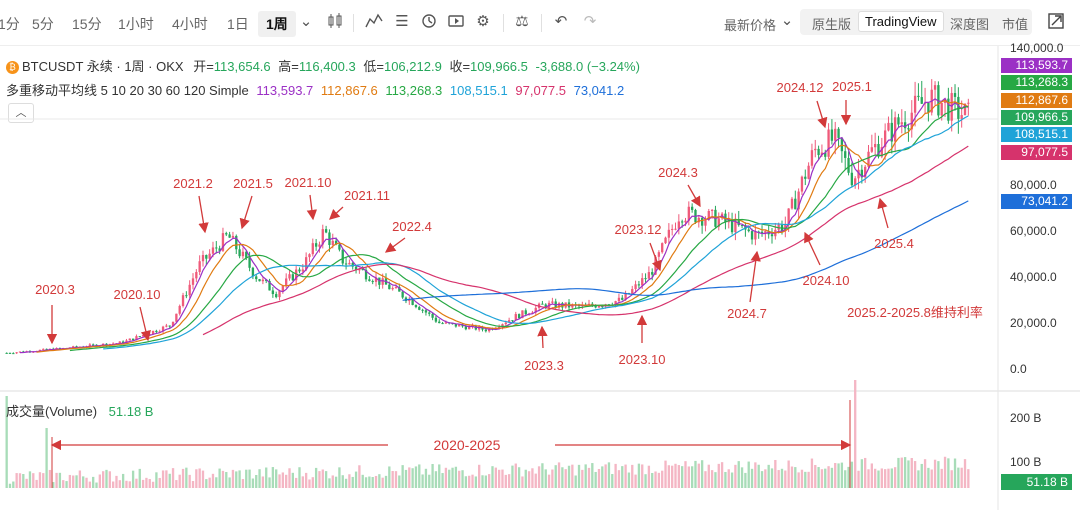 Image resolution: width=1080 pixels, height=510 pixels. Describe the element at coordinates (915, 312) in the screenshot. I see `annotation-label: 2025.2-2025.8维持利率` at that location.